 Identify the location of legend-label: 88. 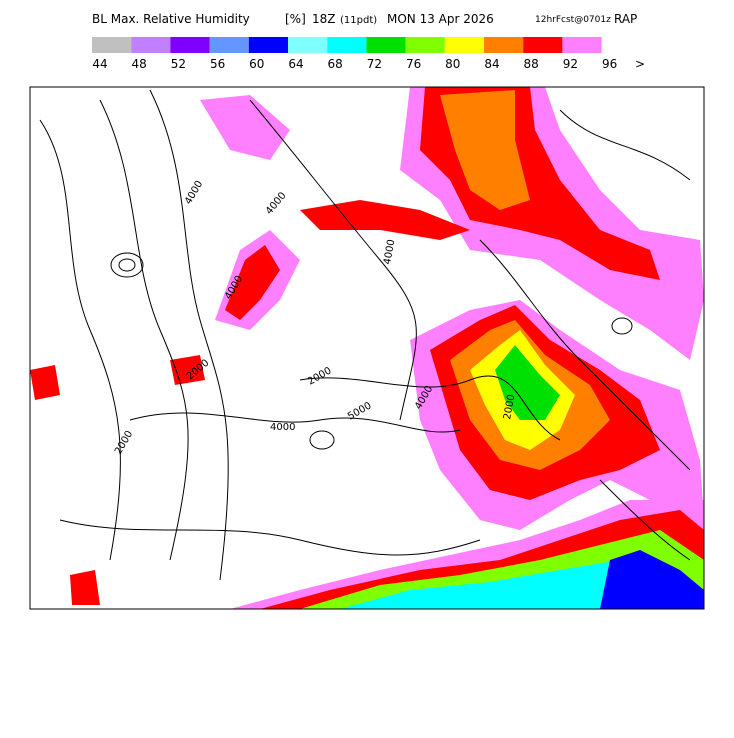
(531, 64).